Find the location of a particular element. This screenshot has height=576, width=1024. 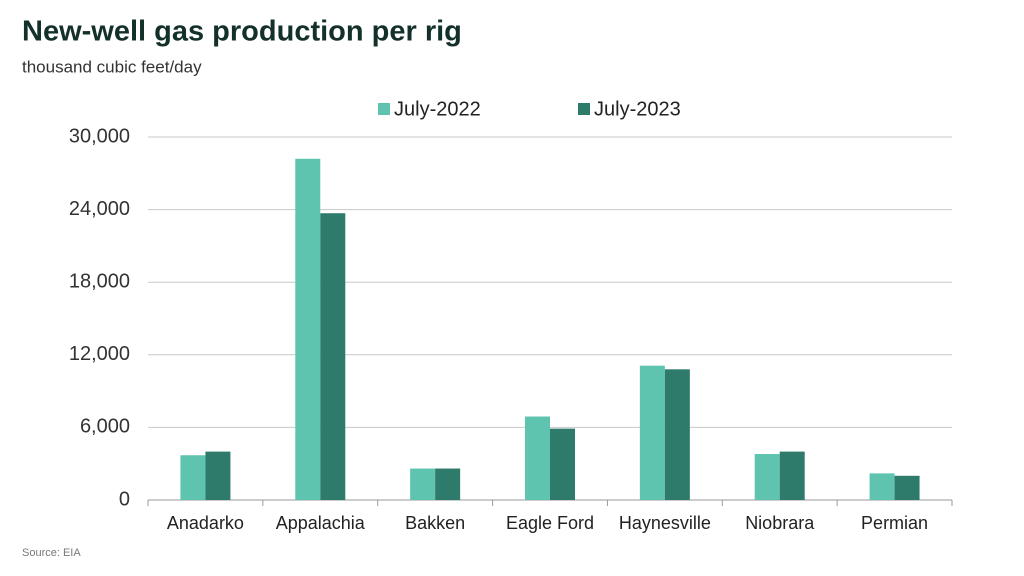

legend-label: July-2023 is located at coordinates (637, 109).